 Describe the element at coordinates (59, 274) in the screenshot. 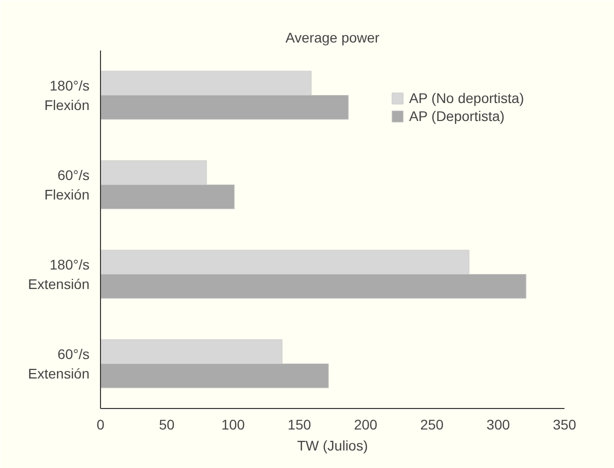

I see `y-tick-label: 180°/s Extensión` at that location.